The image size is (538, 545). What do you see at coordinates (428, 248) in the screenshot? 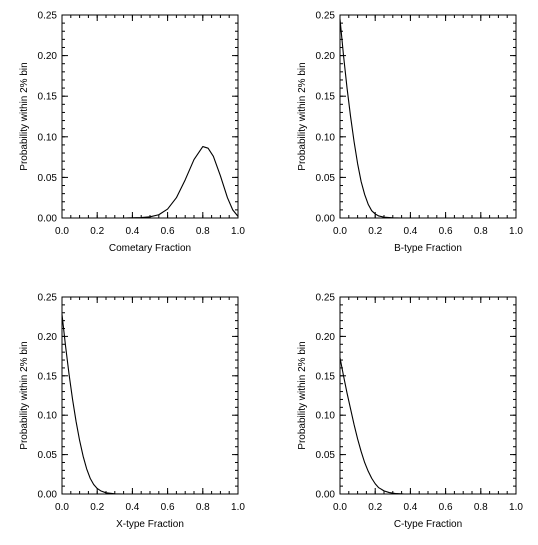
I see `x-axis-title: B-type Fraction` at bounding box center [428, 248].